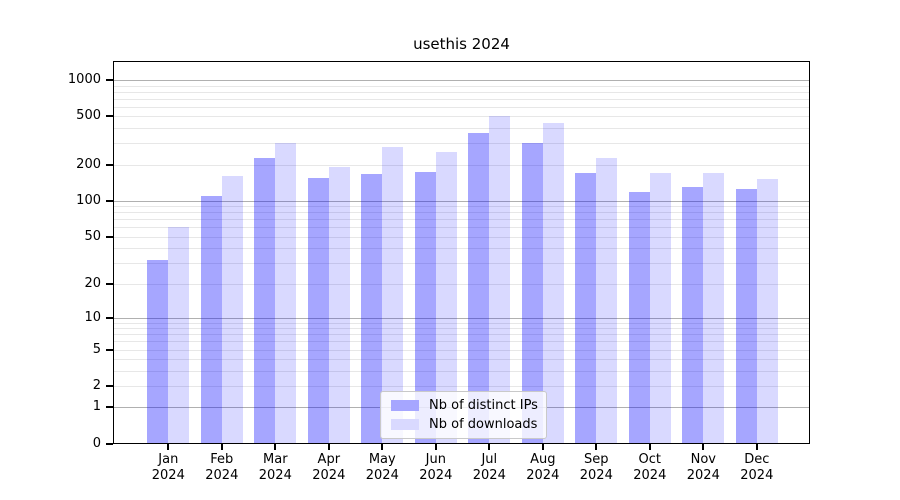 Image resolution: width=900 pixels, height=500 pixels. Describe the element at coordinates (425, 307) in the screenshot. I see `bar-nb-of-distinct-ips-jun-2024` at that location.